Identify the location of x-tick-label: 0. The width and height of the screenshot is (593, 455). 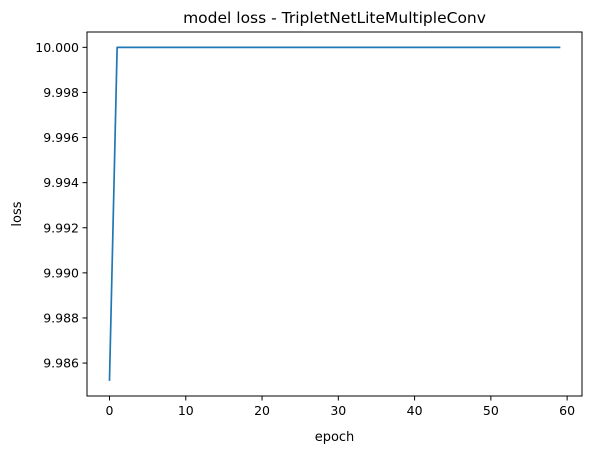
(110, 410).